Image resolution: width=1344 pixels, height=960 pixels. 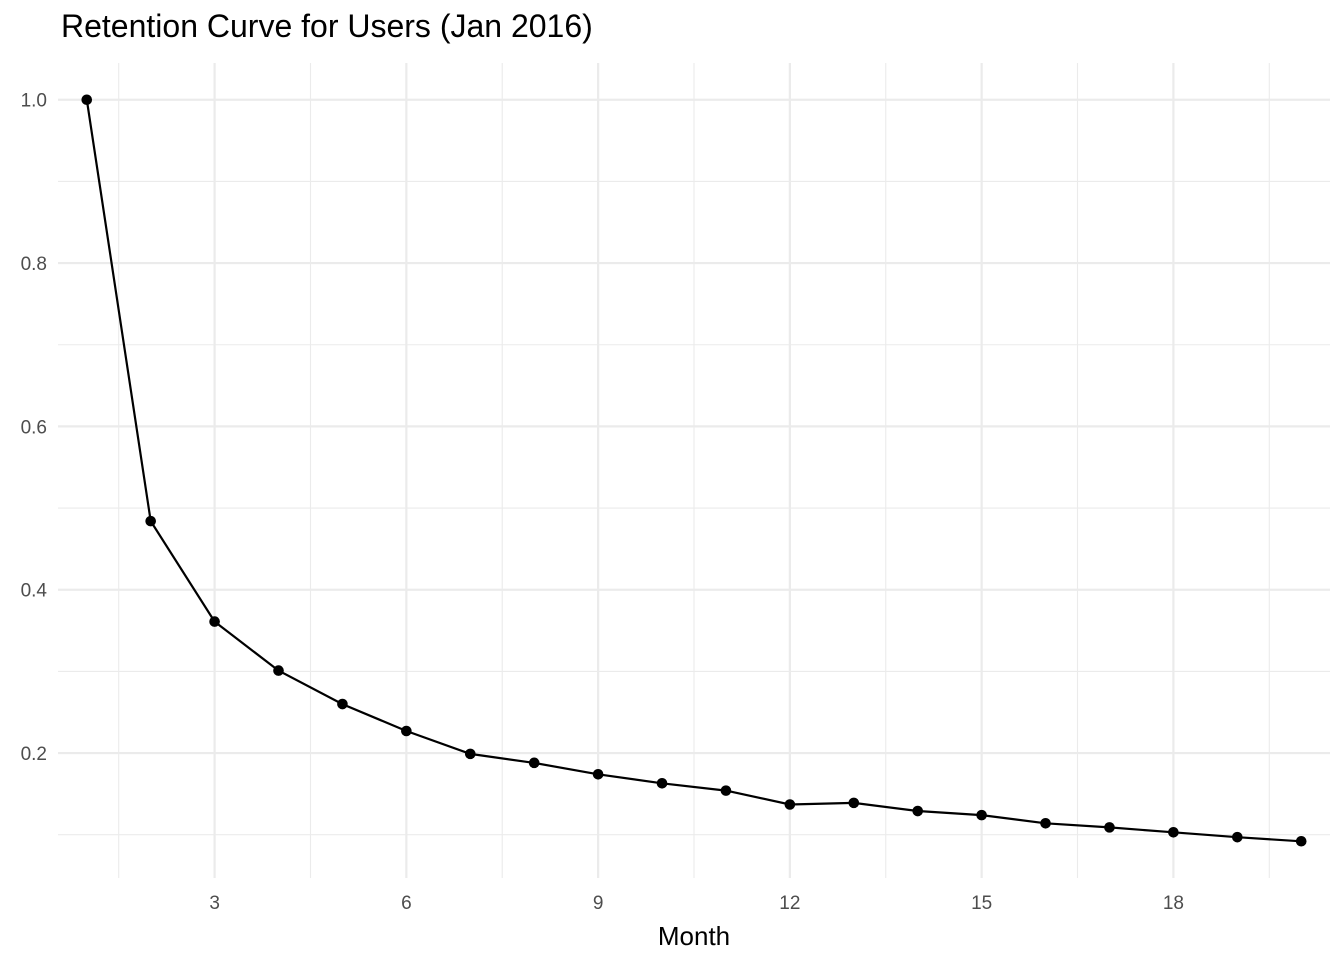 What do you see at coordinates (406, 903) in the screenshot?
I see `x-tick-label: 6` at bounding box center [406, 903].